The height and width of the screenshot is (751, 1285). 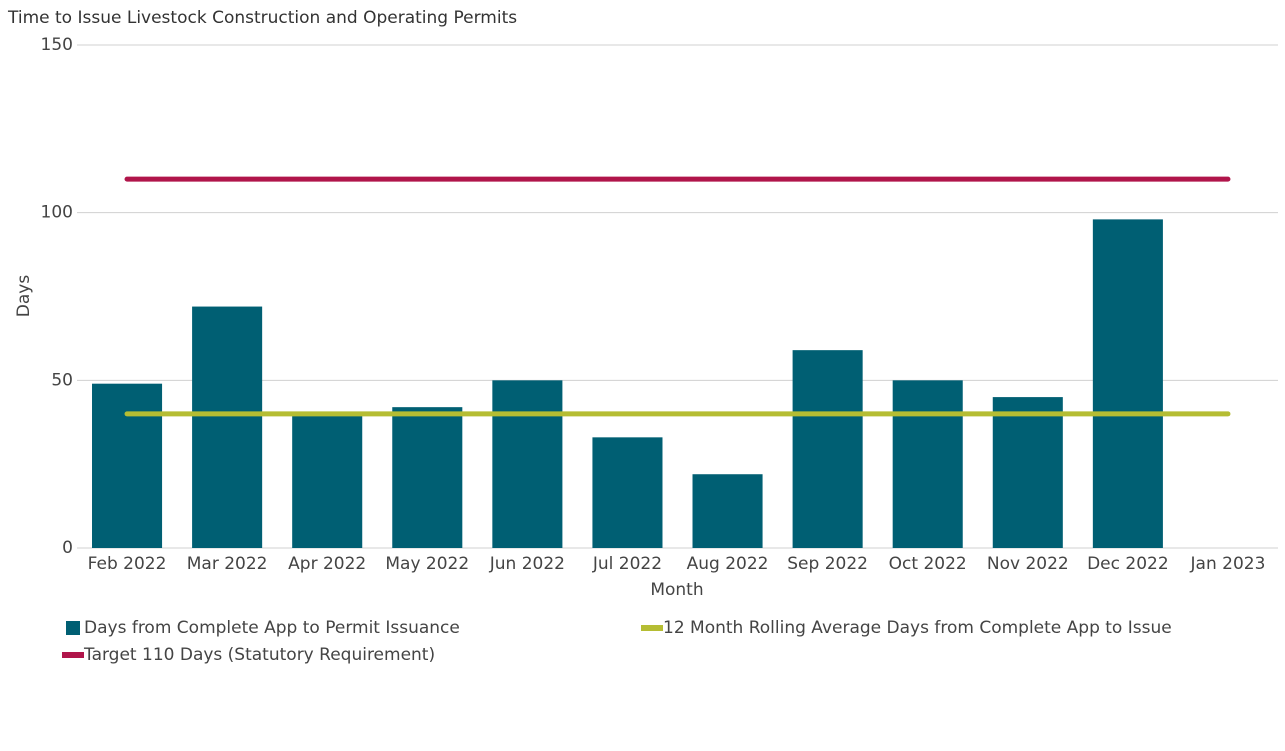 I want to click on y-tick-label: 150, so click(x=57, y=45).